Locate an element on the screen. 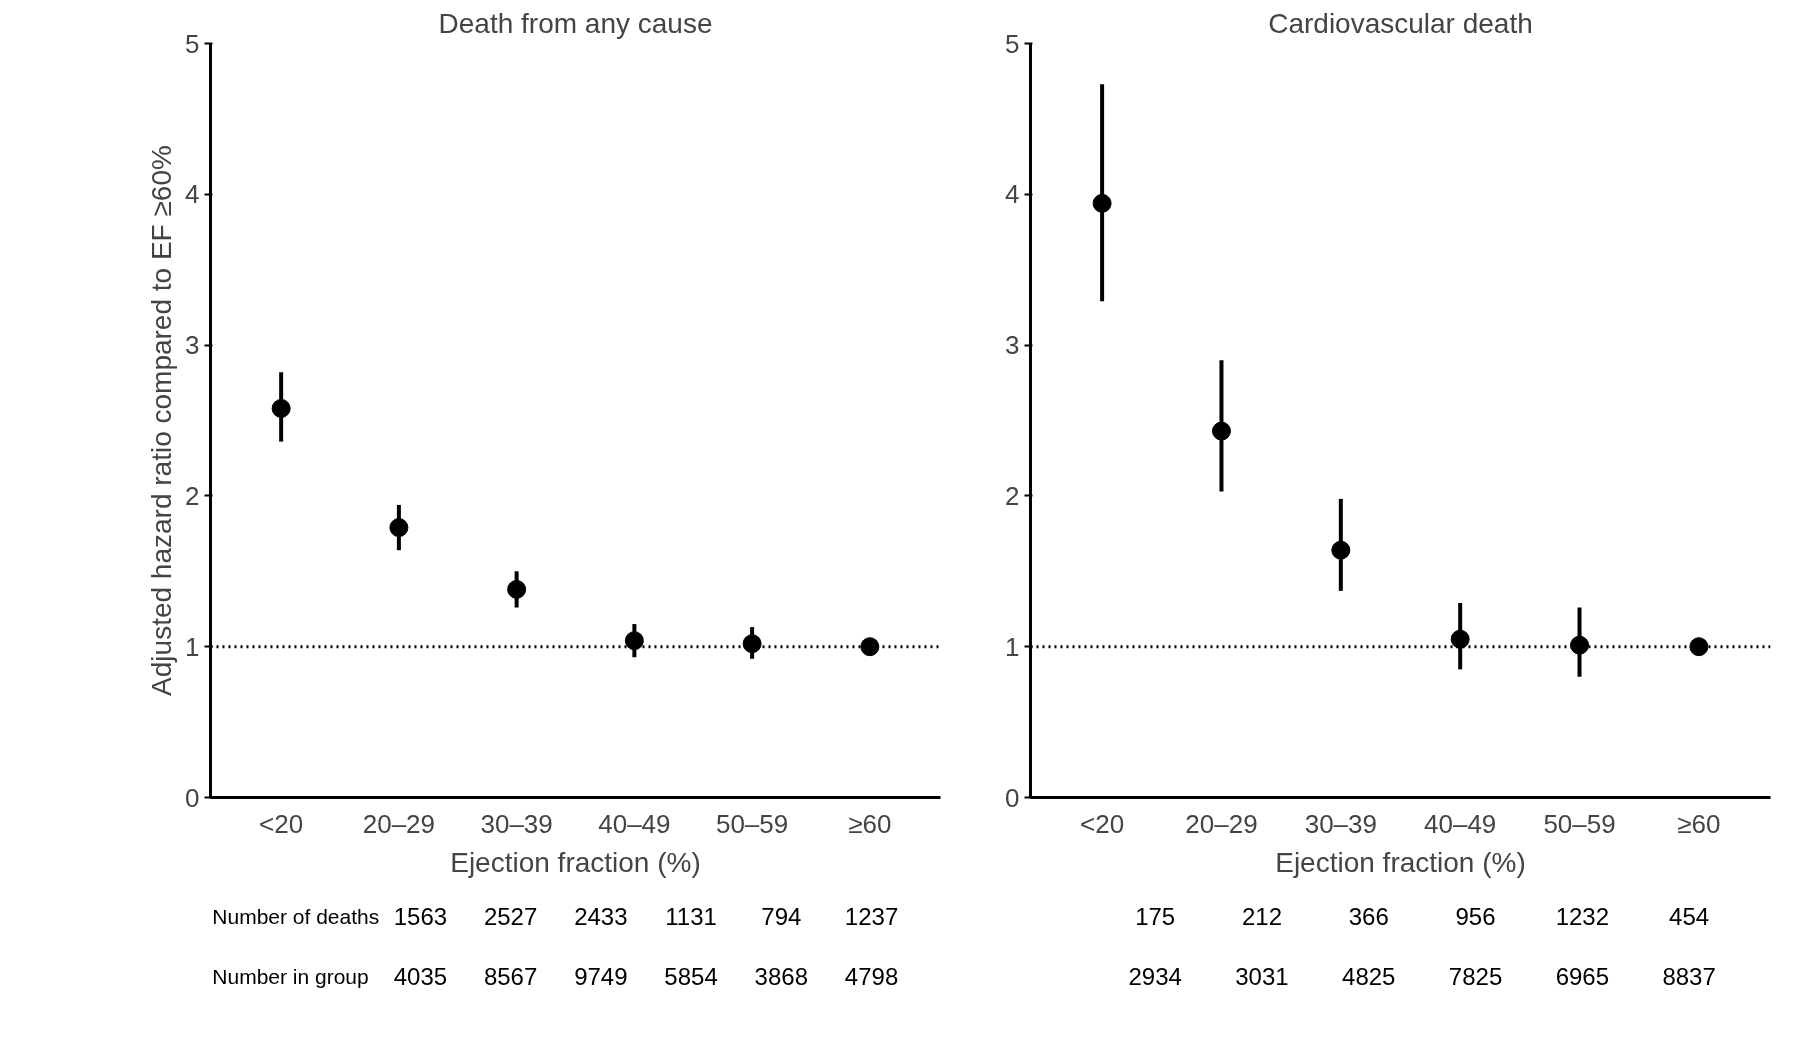 This screenshot has width=1802, height=1041. text: 6965 is located at coordinates (1582, 976).